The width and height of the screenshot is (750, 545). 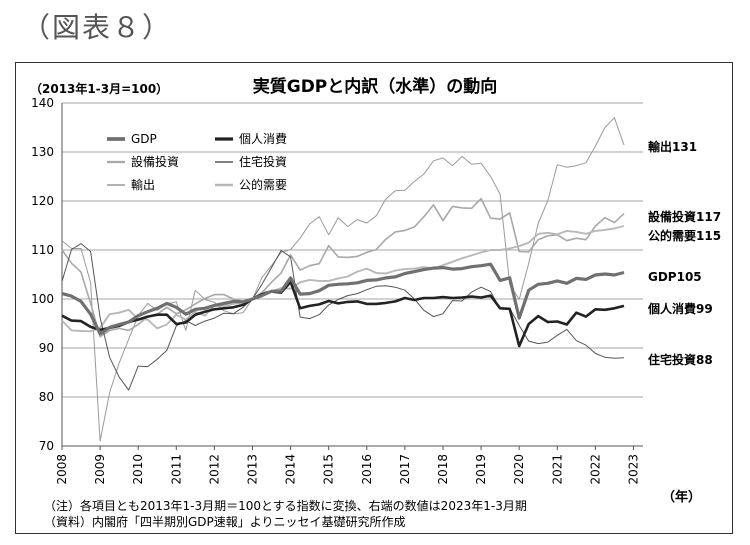 What do you see at coordinates (367, 469) in the screenshot?
I see `x-tick-label: 2016` at bounding box center [367, 469].